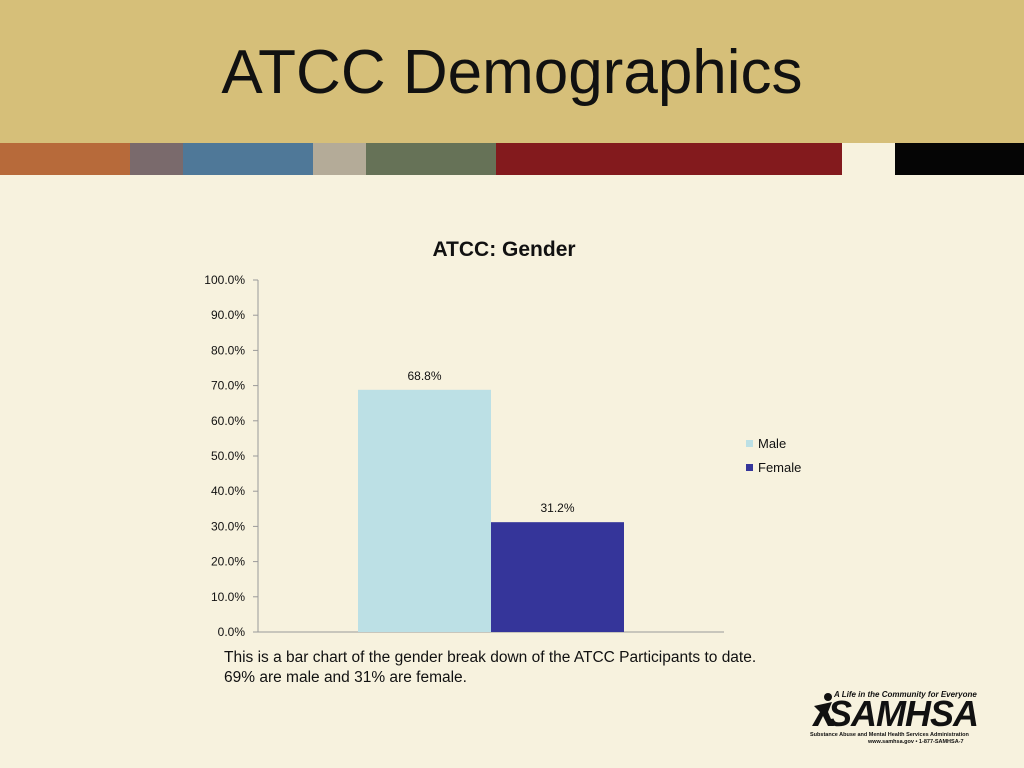 The width and height of the screenshot is (1024, 768). Describe the element at coordinates (903, 713) in the screenshot. I see `logo-wordmark: SAMHSA` at that location.